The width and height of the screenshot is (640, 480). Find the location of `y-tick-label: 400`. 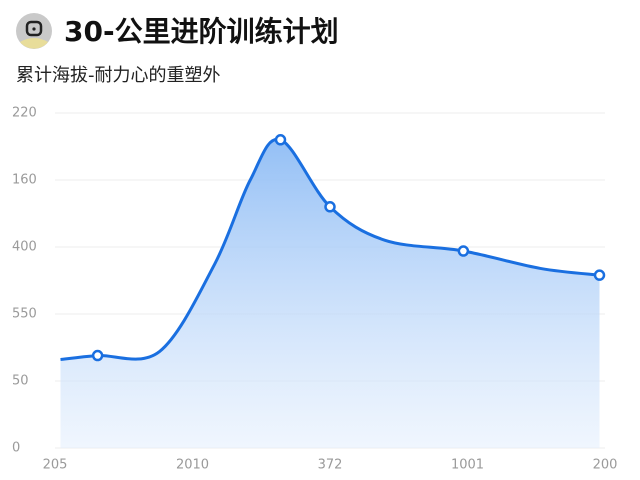

y-tick-label: 400 is located at coordinates (24, 247).